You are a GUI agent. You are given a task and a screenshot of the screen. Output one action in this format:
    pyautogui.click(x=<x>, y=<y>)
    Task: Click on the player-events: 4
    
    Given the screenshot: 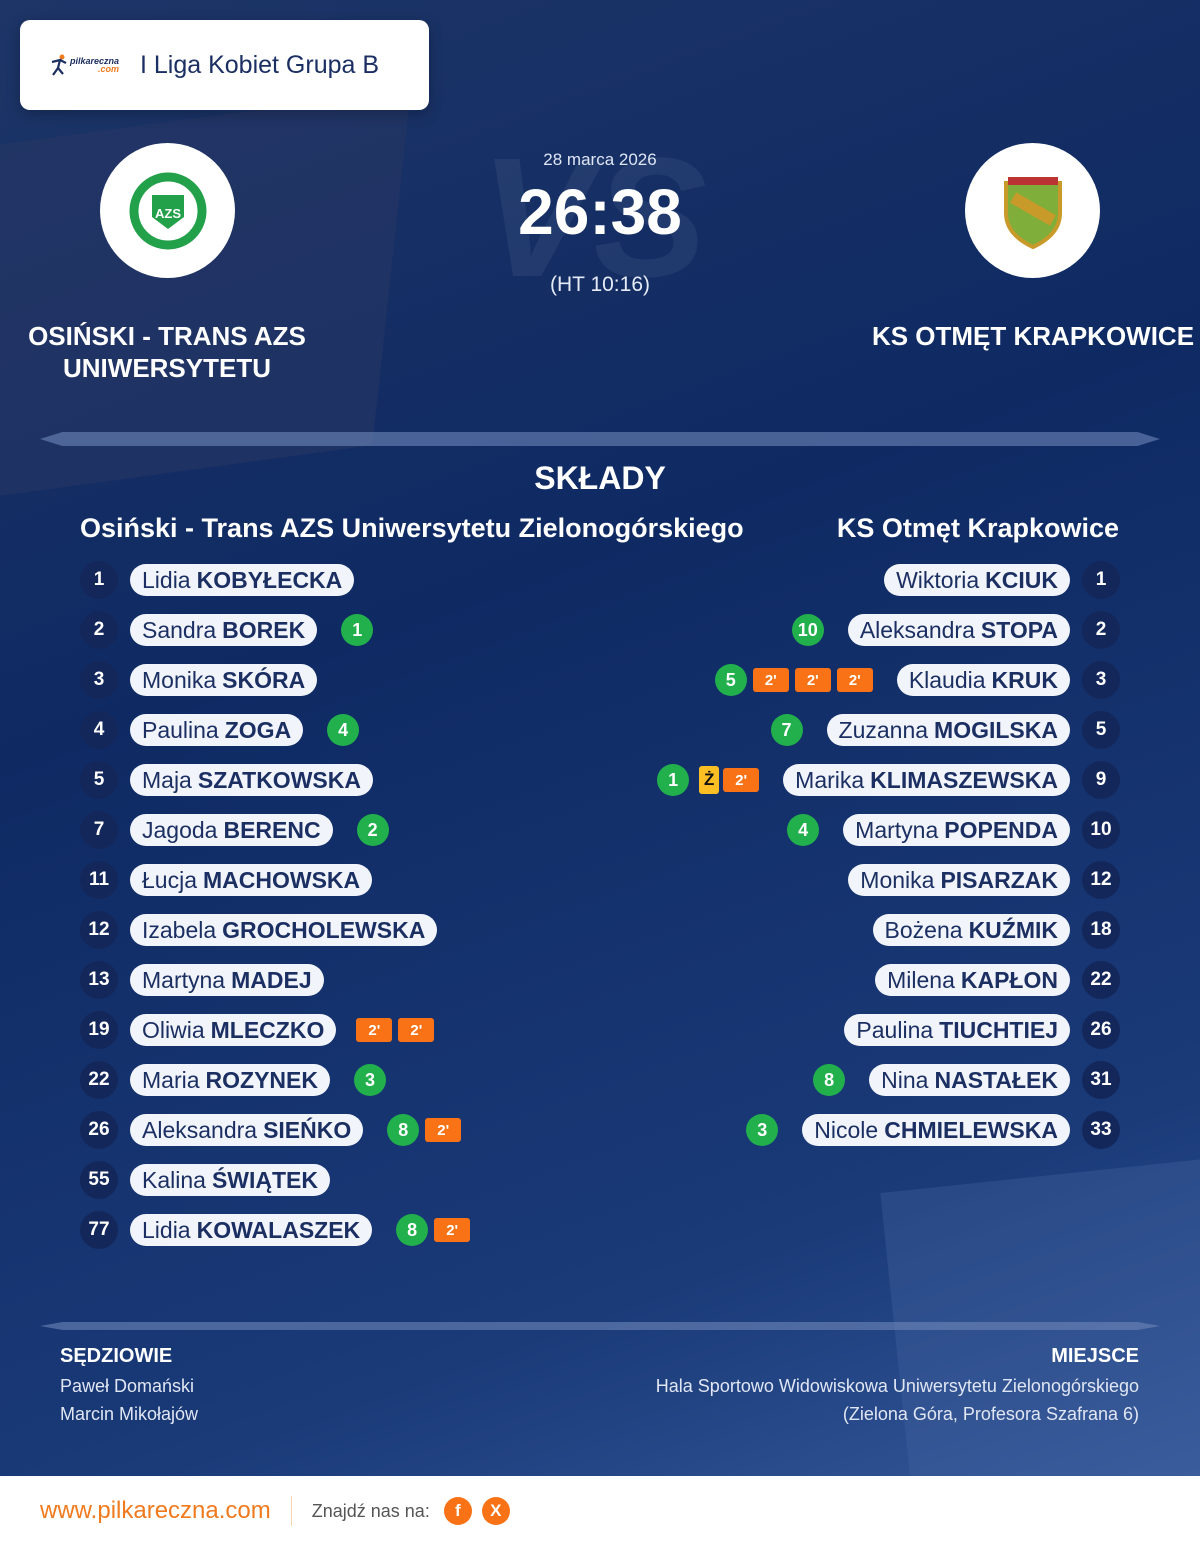 What is the action you would take?
    pyautogui.click(x=343, y=730)
    